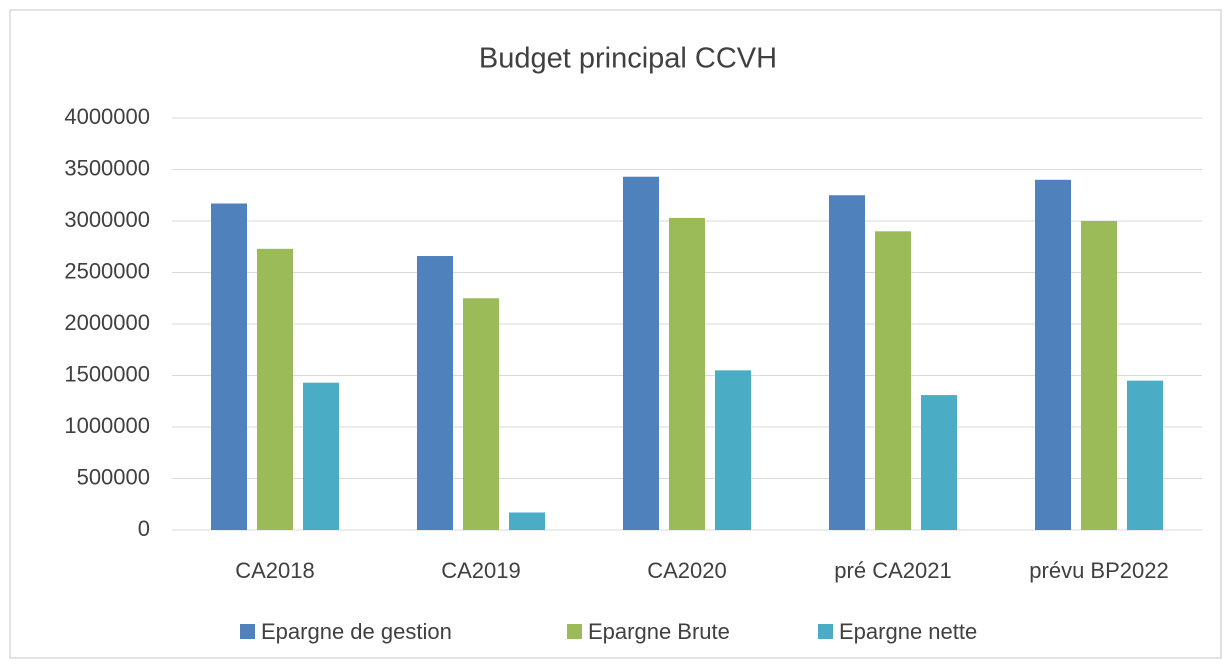 This screenshot has height=668, width=1232. What do you see at coordinates (107, 116) in the screenshot?
I see `y-tick-label: 4000000` at bounding box center [107, 116].